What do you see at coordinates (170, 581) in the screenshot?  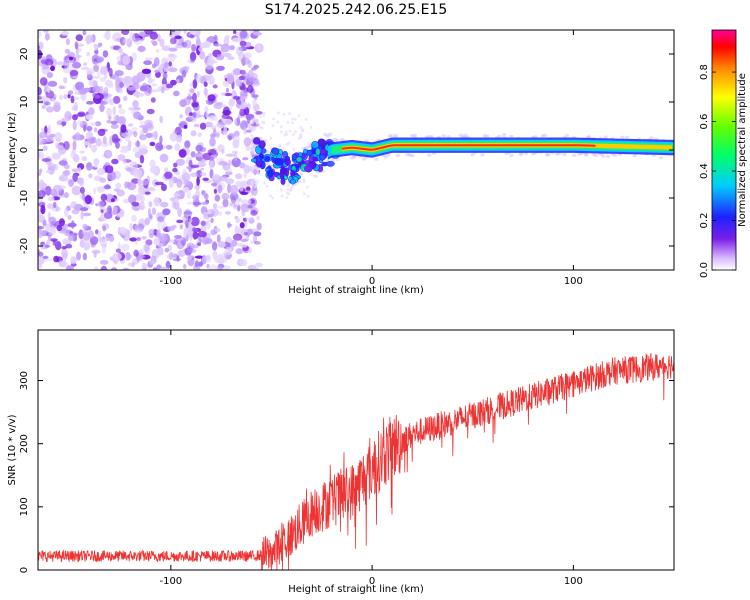 I see `x-tick-label: -100` at bounding box center [170, 581].